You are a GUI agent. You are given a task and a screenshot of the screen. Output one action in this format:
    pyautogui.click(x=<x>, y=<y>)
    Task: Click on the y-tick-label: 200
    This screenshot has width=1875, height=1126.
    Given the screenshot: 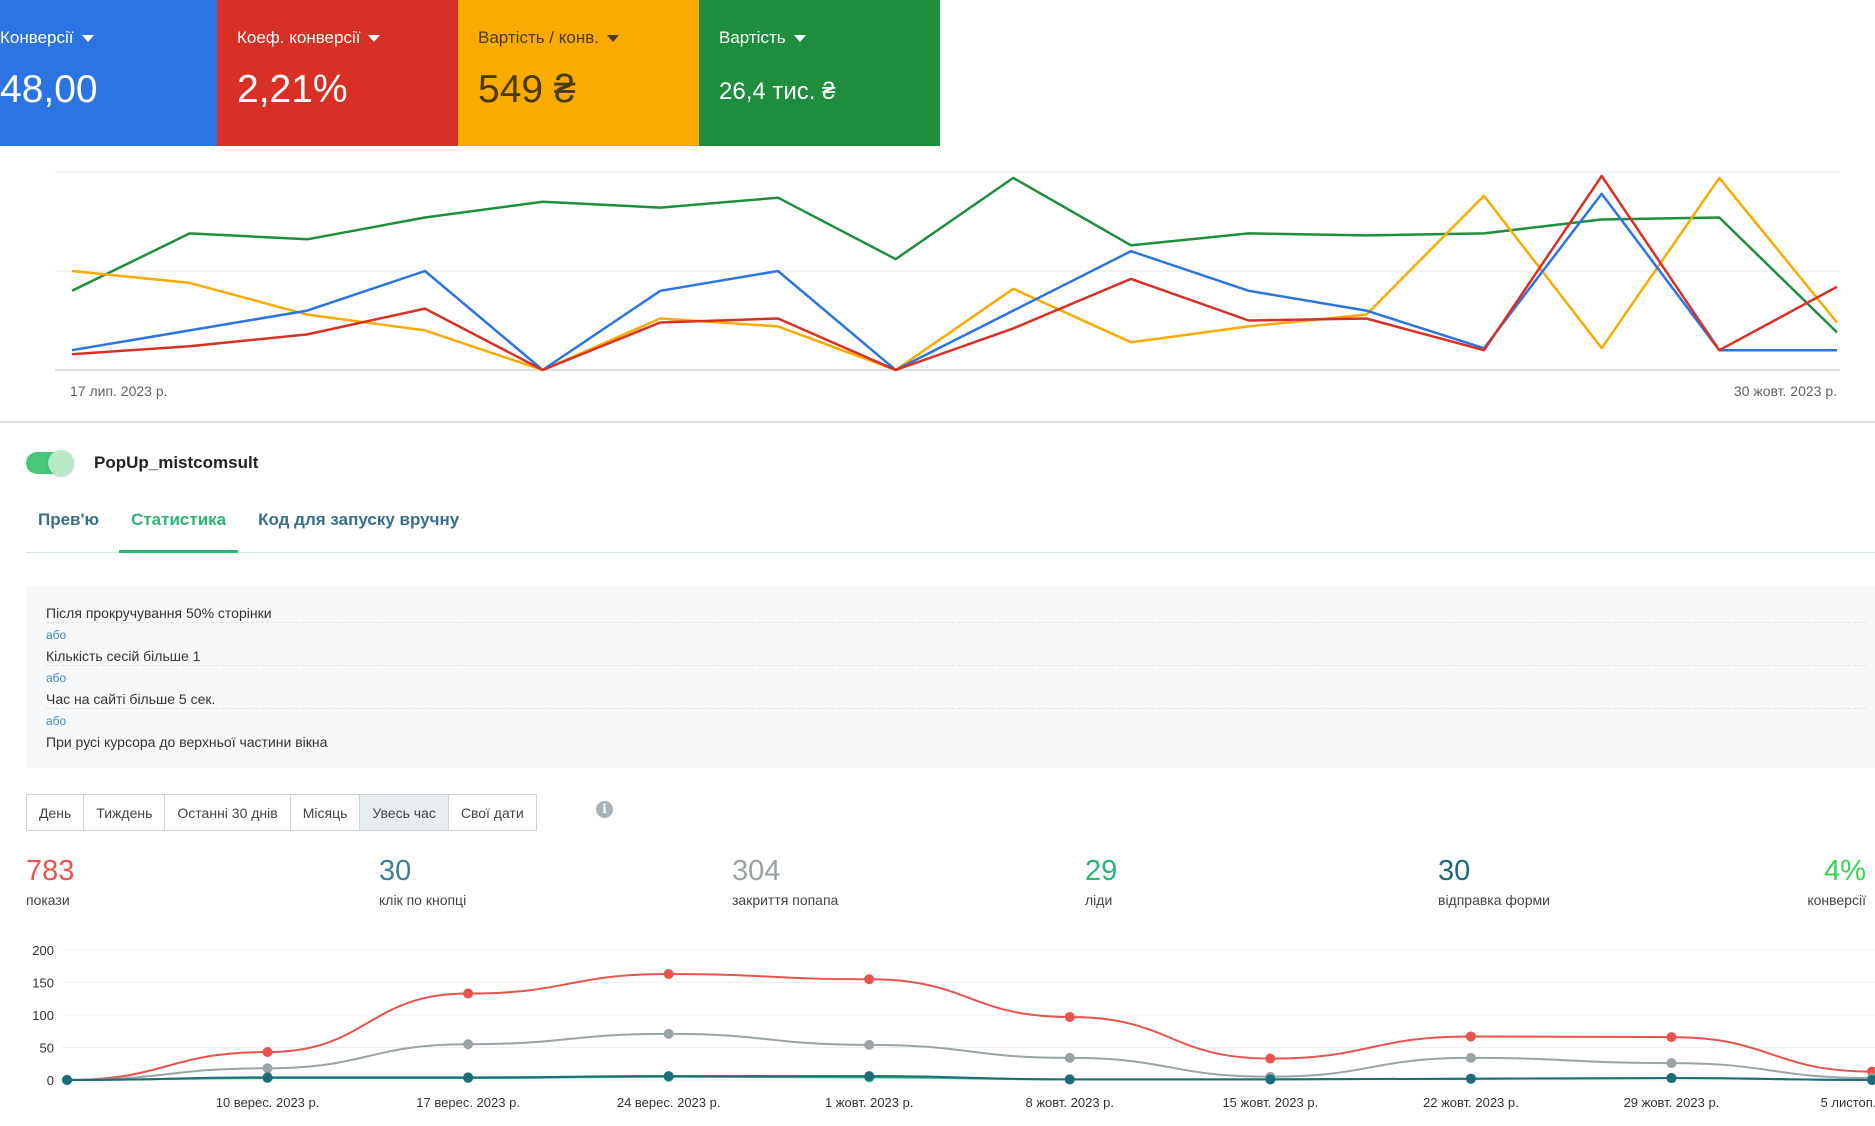 What is the action you would take?
    pyautogui.click(x=43, y=950)
    